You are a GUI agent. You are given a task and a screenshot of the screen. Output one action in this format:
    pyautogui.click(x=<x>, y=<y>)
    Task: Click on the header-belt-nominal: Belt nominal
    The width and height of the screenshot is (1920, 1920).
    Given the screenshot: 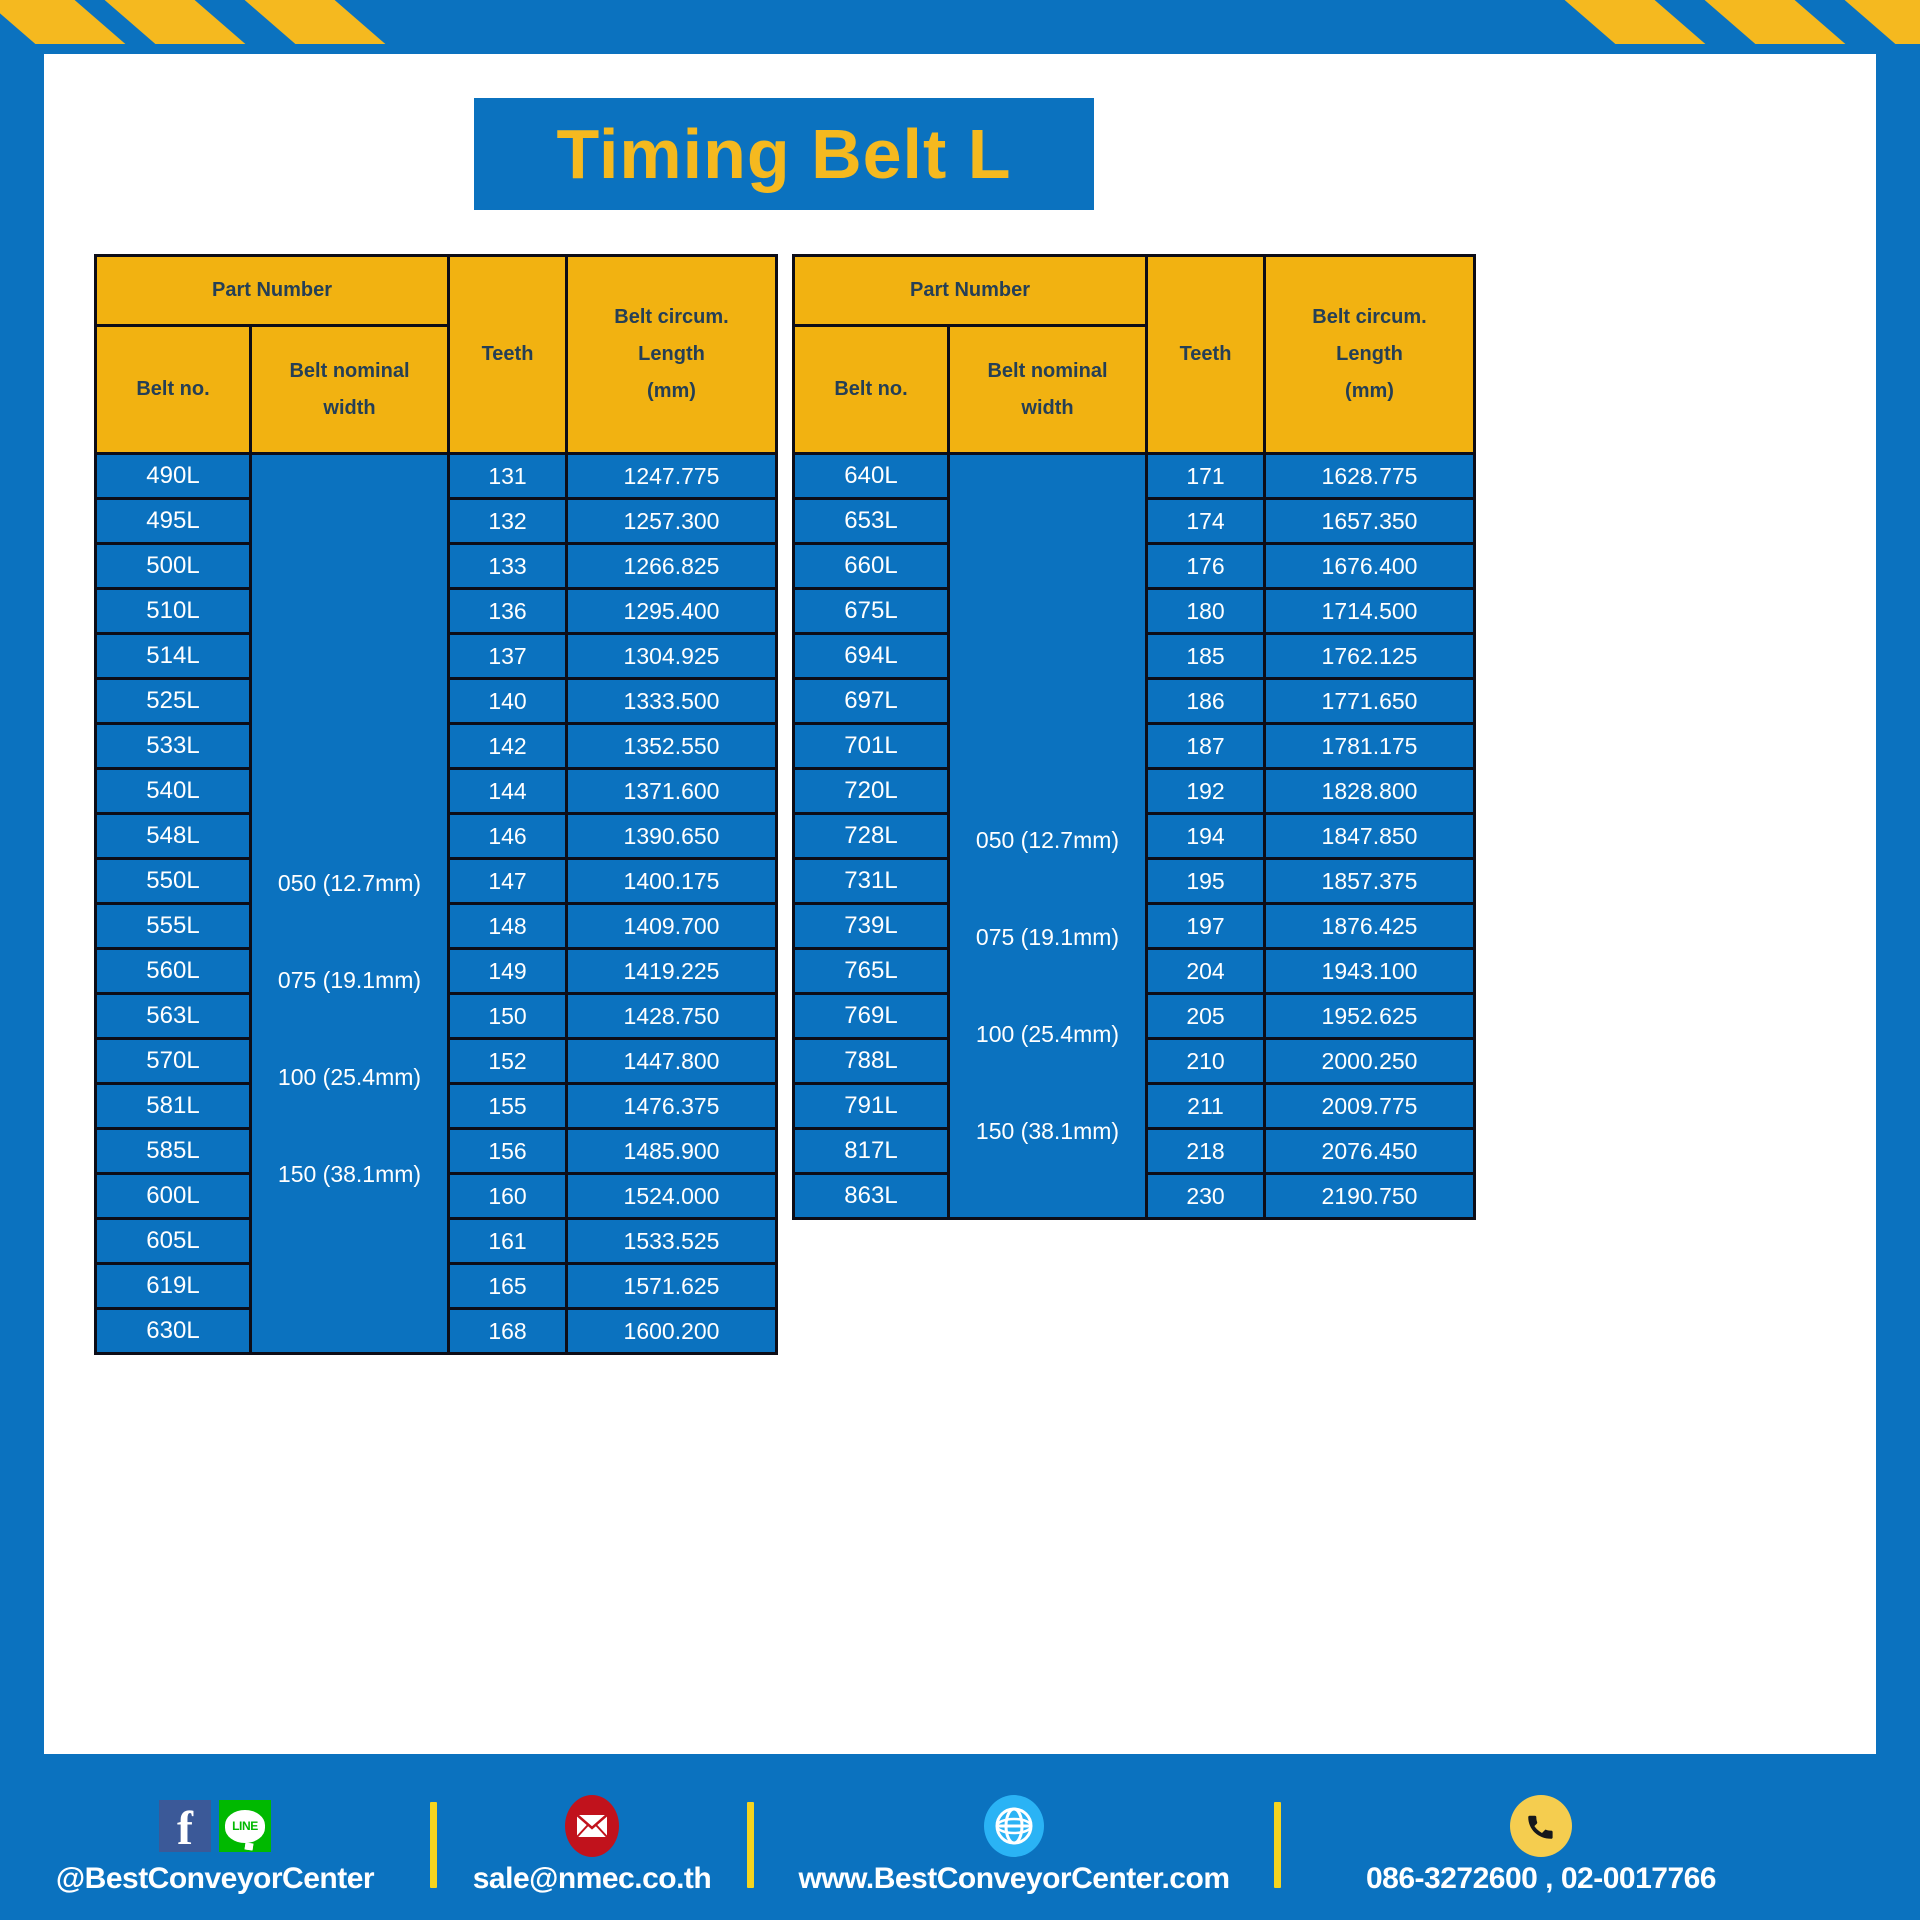 What is the action you would take?
    pyautogui.click(x=1047, y=370)
    